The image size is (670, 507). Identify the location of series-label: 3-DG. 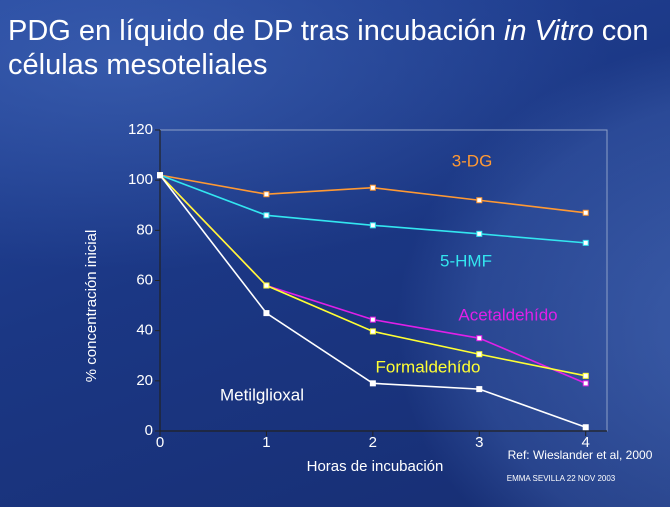
(472, 160).